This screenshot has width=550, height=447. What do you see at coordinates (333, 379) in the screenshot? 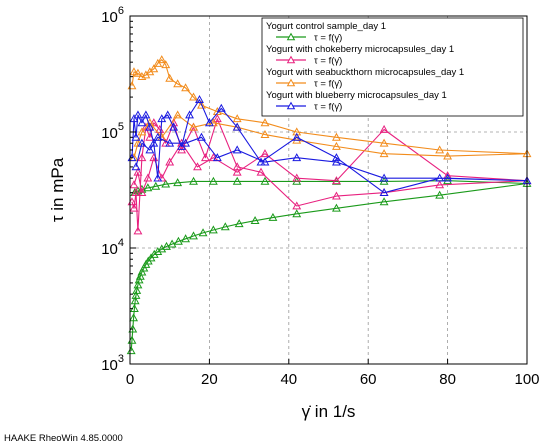
I see `x-tick-labels: 0 20 40 60 80 100` at bounding box center [333, 379].